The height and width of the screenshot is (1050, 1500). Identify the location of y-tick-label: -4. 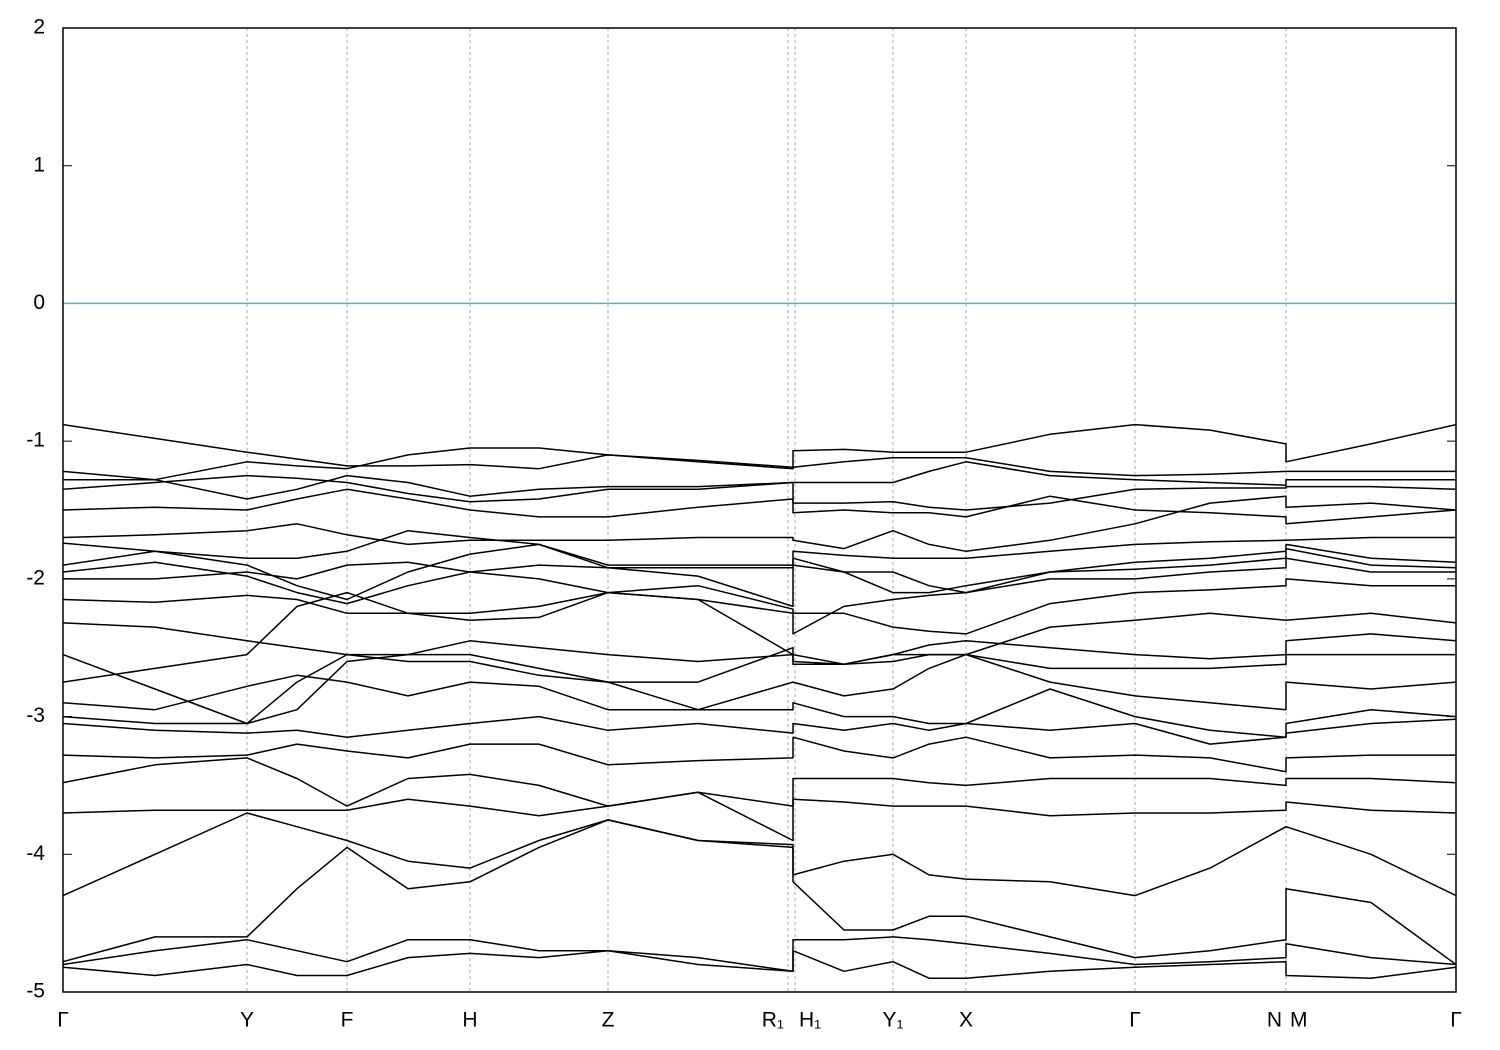
(35, 853).